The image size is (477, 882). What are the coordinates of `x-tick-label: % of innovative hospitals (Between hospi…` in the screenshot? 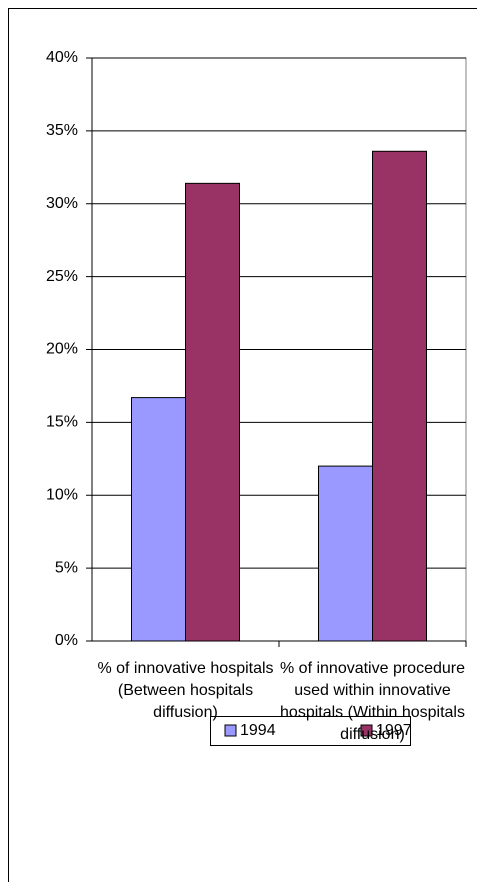 It's located at (185, 690).